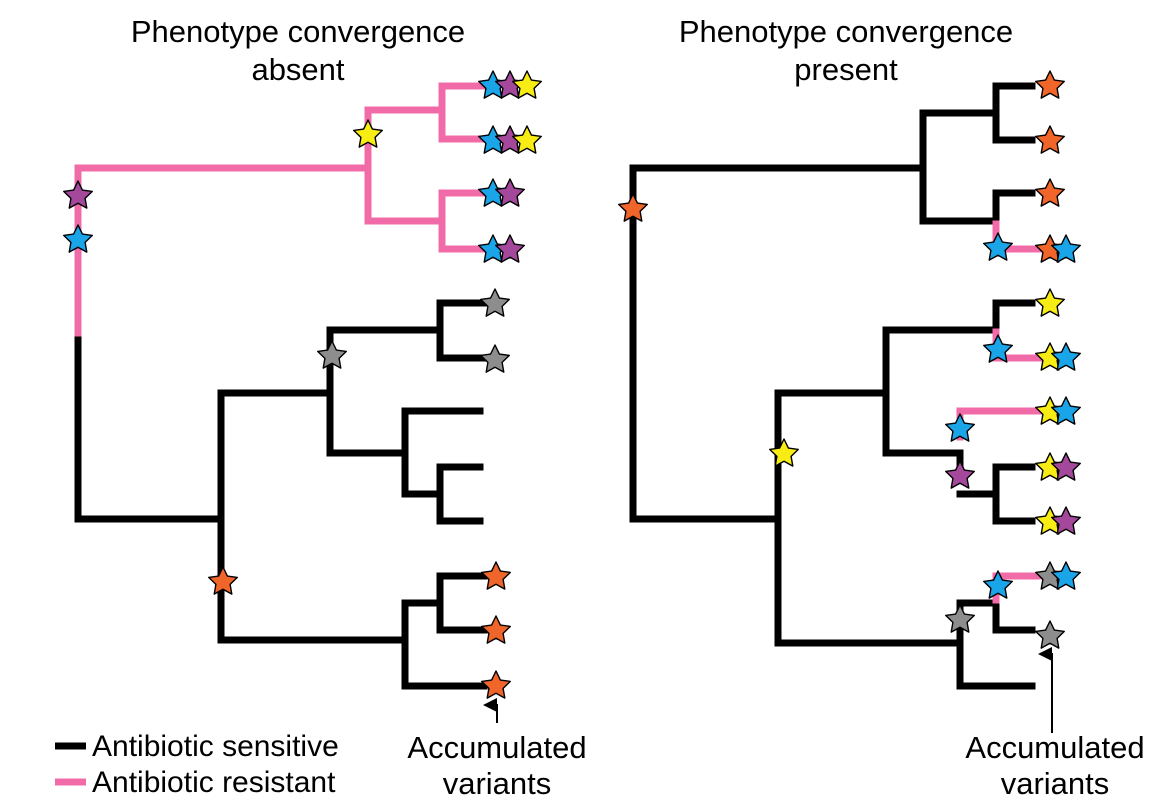 Image resolution: width=1161 pixels, height=807 pixels. I want to click on left-title-line2: absent, so click(297, 69).